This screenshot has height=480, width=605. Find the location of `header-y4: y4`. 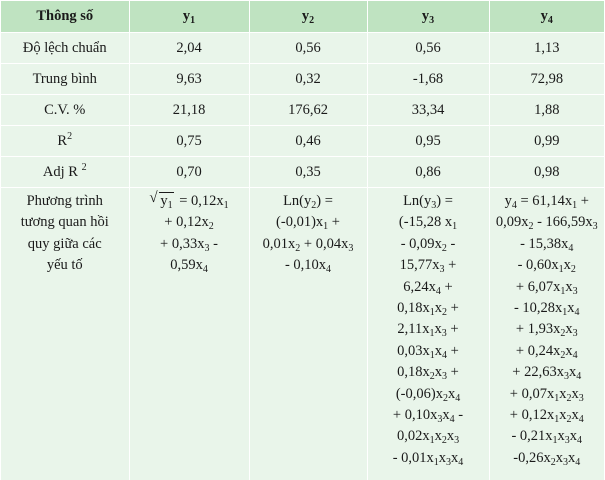

header-y4: y4 is located at coordinates (546, 17).